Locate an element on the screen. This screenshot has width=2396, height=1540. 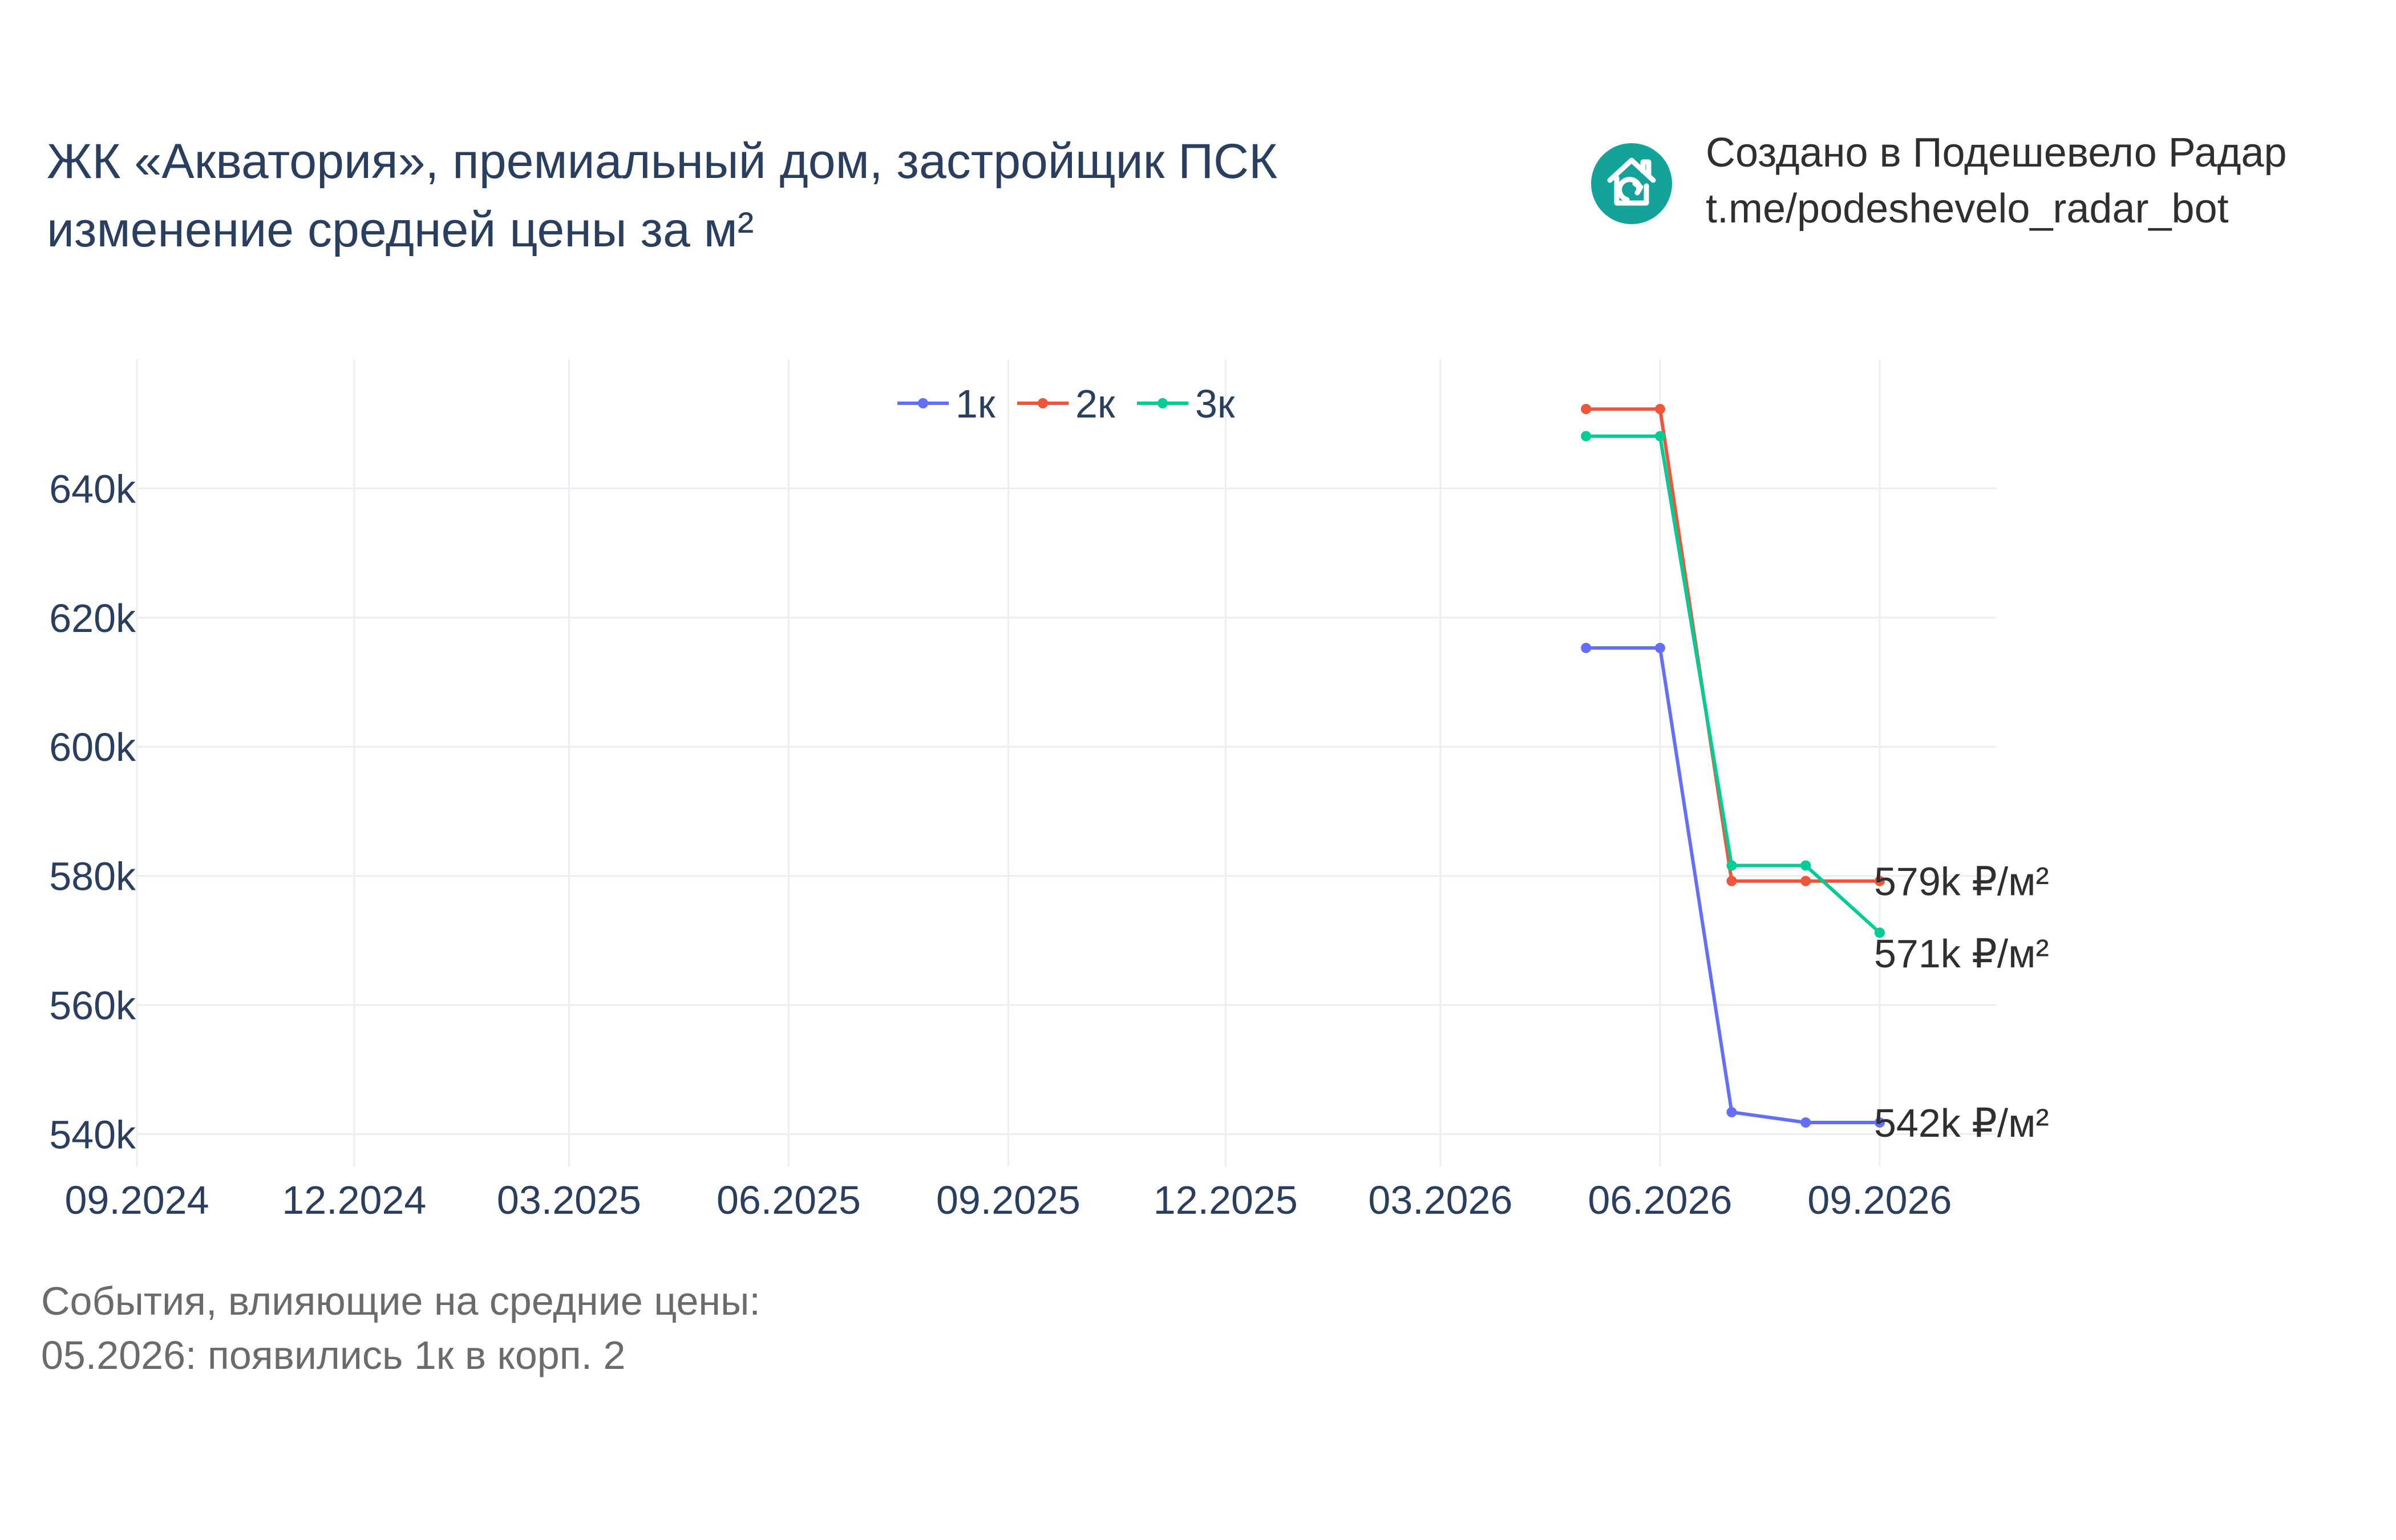
credit-line-1: Создано в Подешевело Радар is located at coordinates (1997, 153).